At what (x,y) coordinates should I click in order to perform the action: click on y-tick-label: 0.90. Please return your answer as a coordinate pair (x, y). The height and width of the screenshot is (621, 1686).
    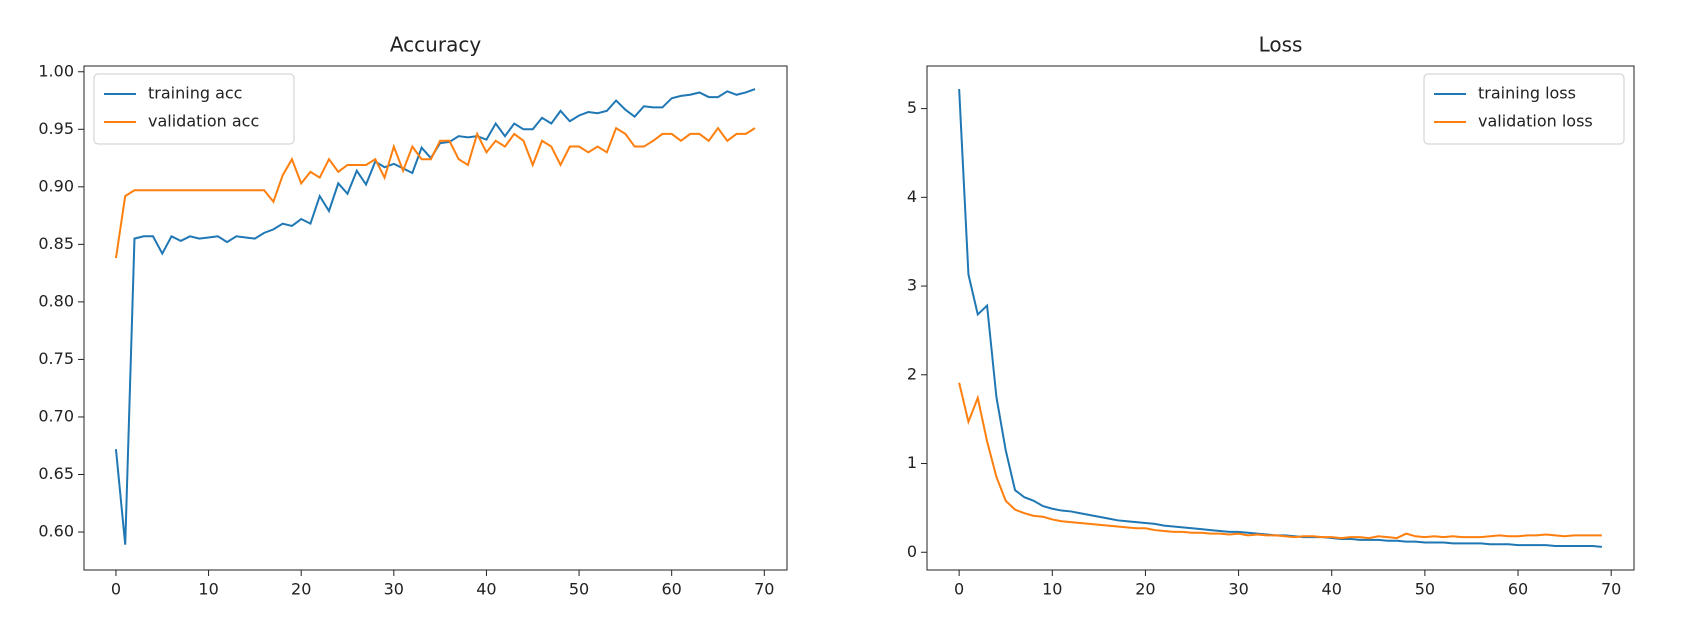
    Looking at the image, I should click on (56, 185).